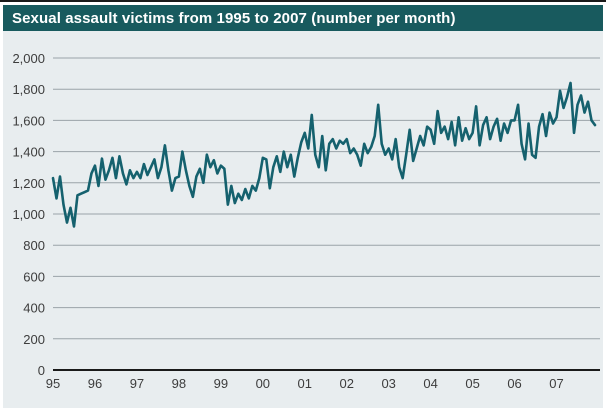 This screenshot has height=411, width=606. Describe the element at coordinates (28, 89) in the screenshot. I see `y-tick-label: 1,800` at that location.